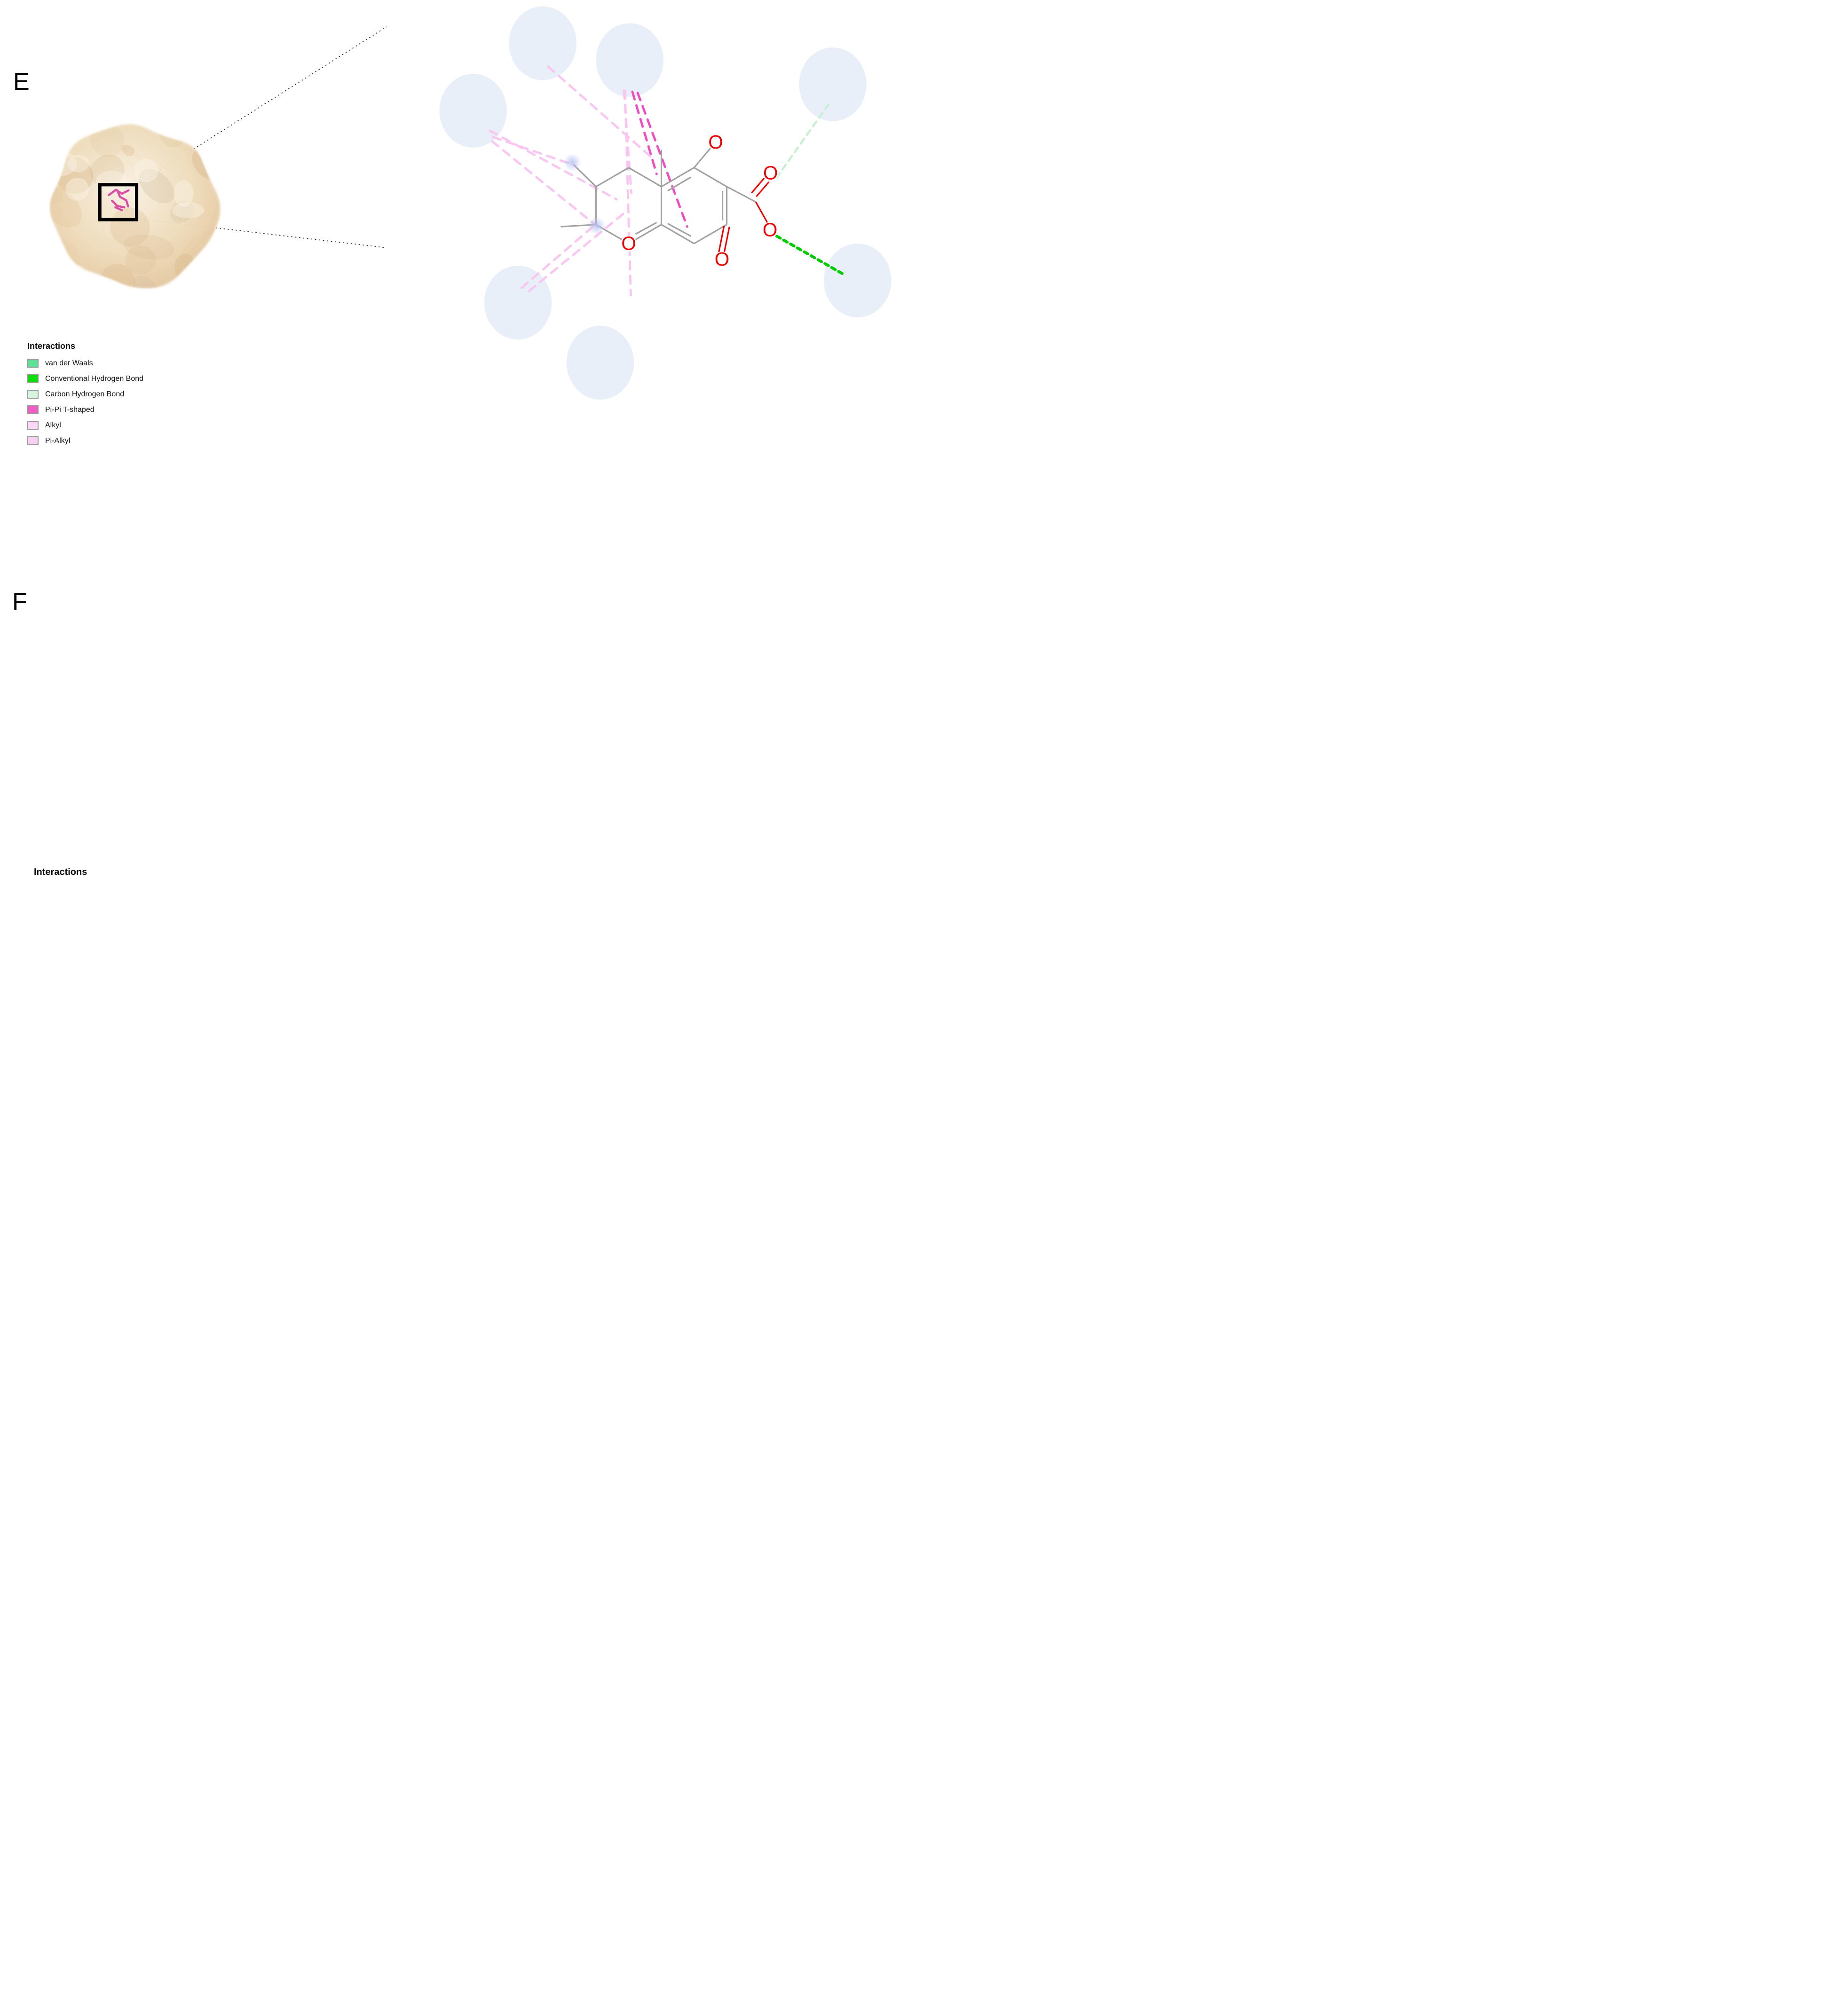 The width and height of the screenshot is (1831, 2016). What do you see at coordinates (53, 425) in the screenshot?
I see `legend-label: Alkyl` at bounding box center [53, 425].